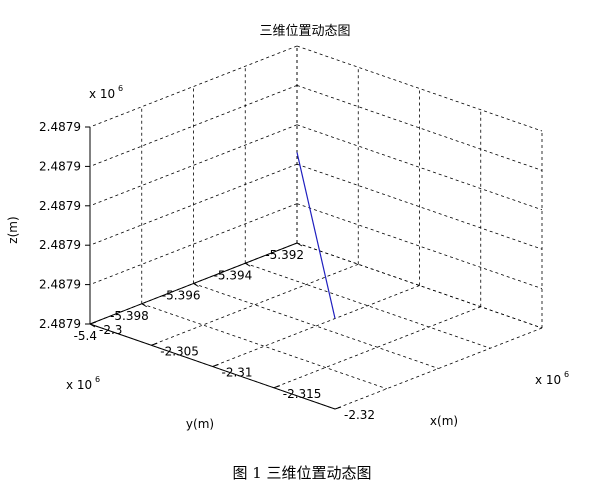 This screenshot has height=489, width=600. What do you see at coordinates (102, 94) in the screenshot?
I see `z-exponent-base: x 10` at bounding box center [102, 94].